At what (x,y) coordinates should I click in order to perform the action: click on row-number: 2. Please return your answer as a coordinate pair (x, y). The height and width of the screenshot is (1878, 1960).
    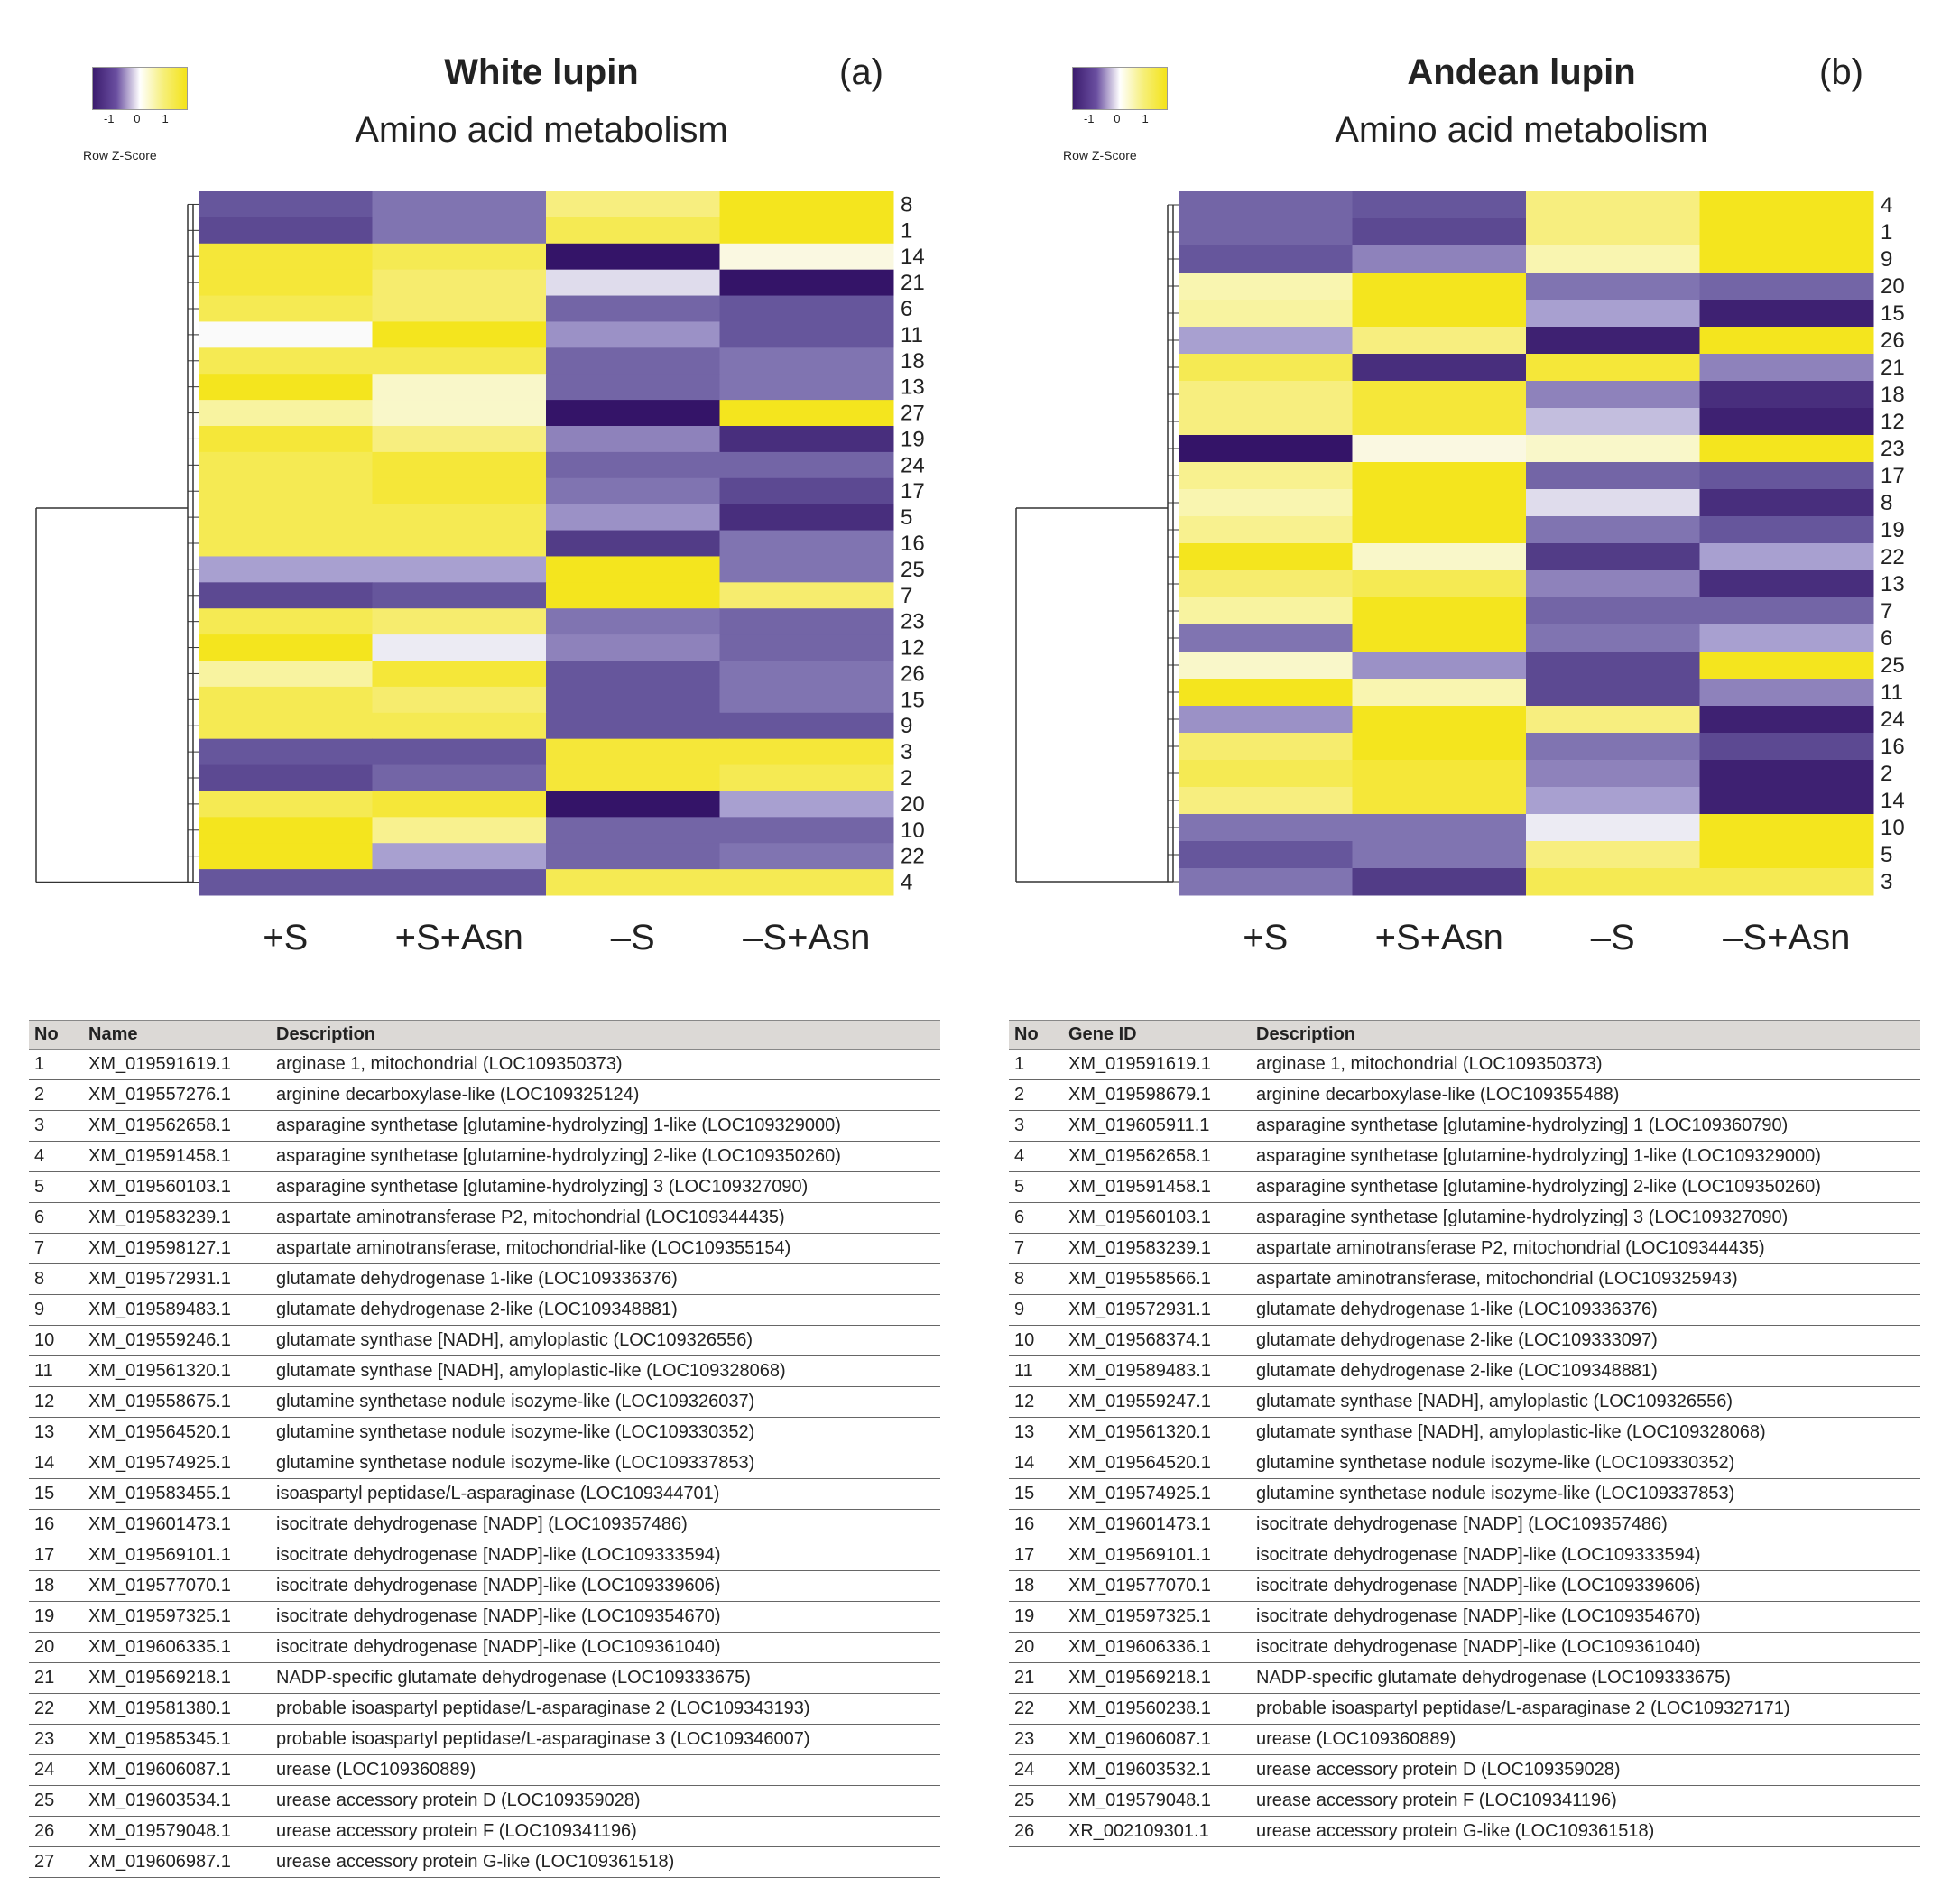
    Looking at the image, I should click on (1036, 1095).